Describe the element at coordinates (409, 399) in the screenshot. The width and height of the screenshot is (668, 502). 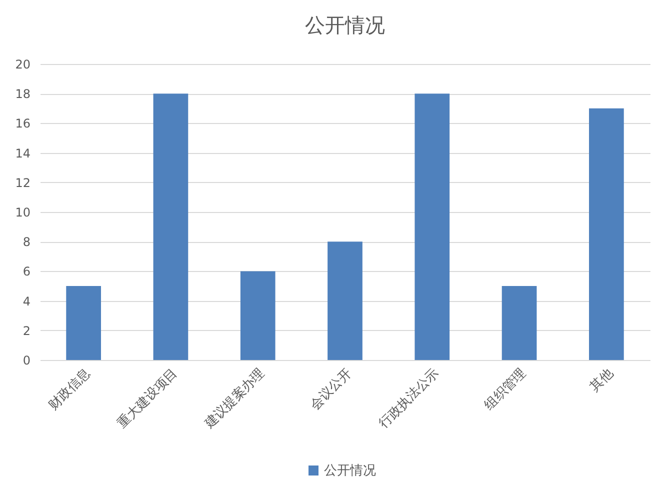
I see `x-tick-label: 行政执法公示` at that location.